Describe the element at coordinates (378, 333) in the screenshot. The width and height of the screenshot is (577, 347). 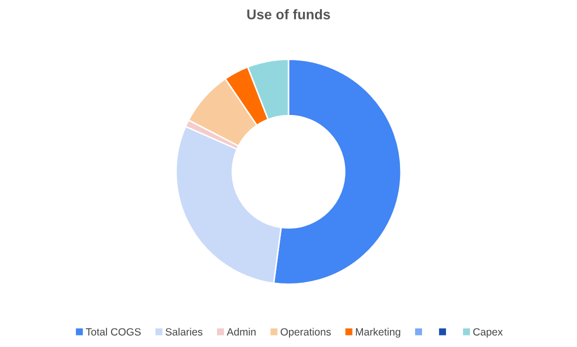
I see `legend-label: Marketing` at that location.